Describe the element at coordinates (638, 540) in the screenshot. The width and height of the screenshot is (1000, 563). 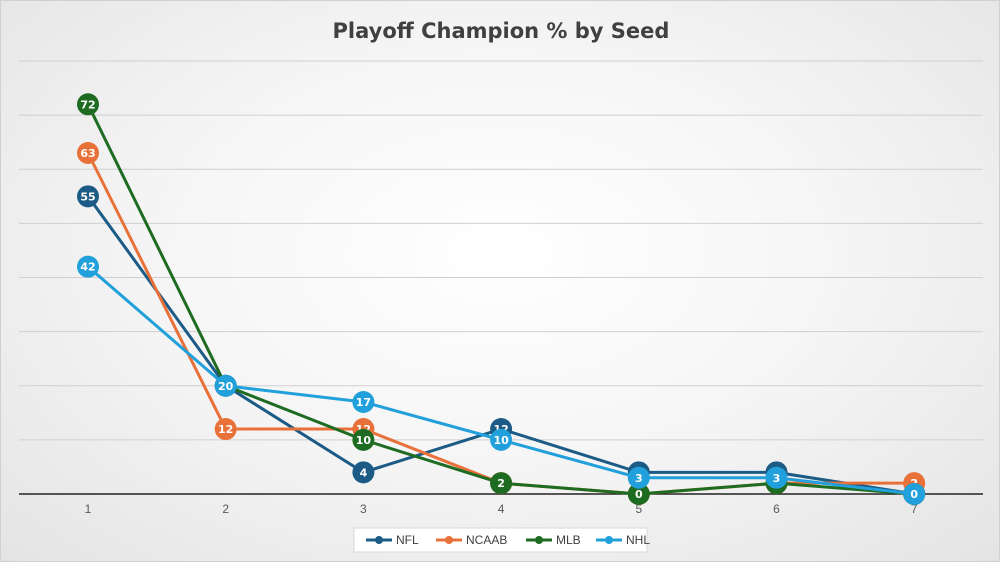
I see `legend-label: NHL` at that location.